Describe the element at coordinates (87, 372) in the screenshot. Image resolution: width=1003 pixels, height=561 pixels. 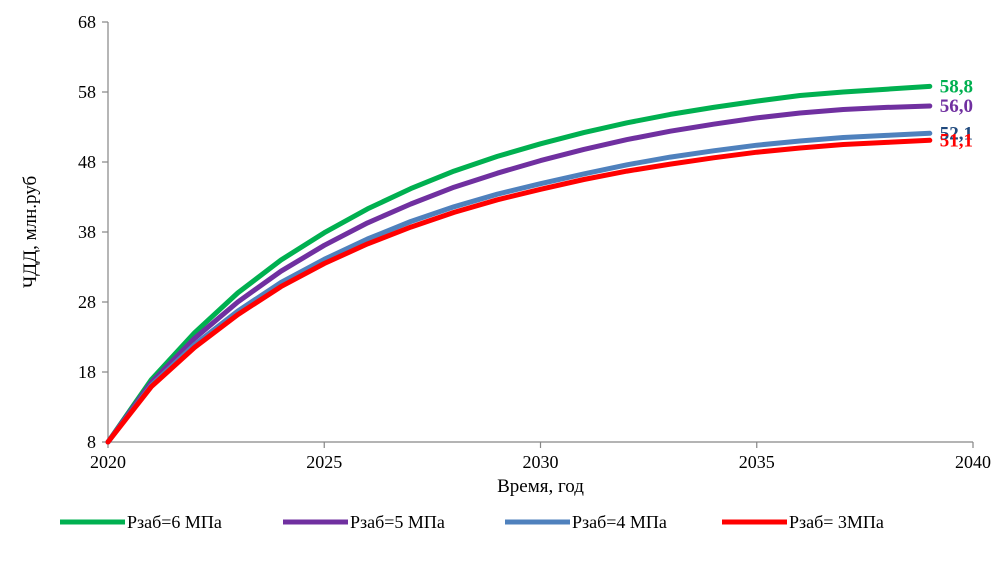
I see `y-tick-label: 18` at that location.